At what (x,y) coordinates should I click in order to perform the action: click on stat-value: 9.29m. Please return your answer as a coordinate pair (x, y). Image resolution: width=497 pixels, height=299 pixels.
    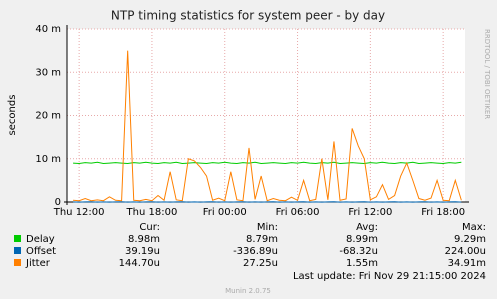
    Looking at the image, I should click on (470, 239).